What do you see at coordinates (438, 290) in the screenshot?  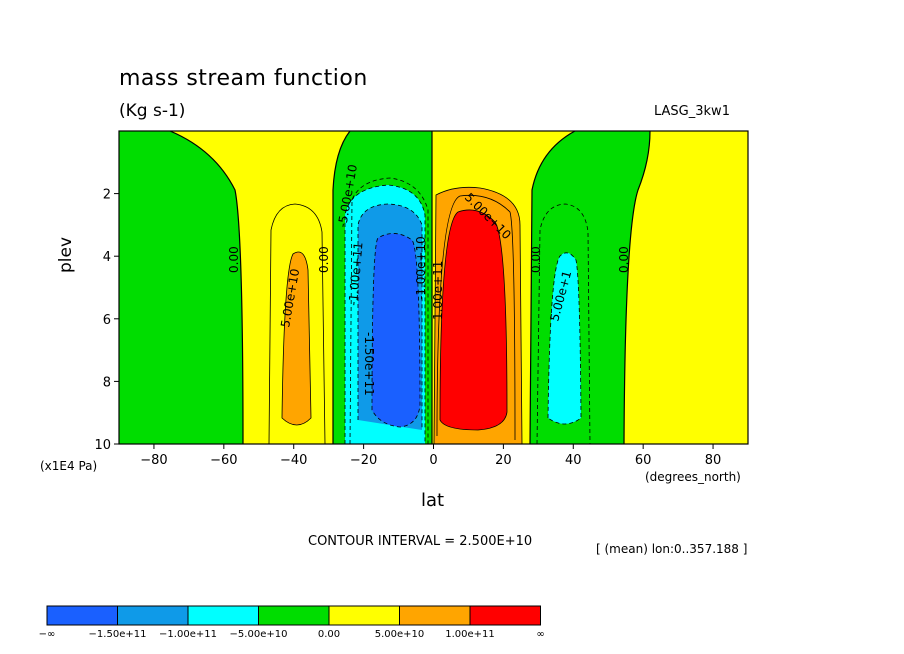 I see `contour-label: 1.00e+11` at bounding box center [438, 290].